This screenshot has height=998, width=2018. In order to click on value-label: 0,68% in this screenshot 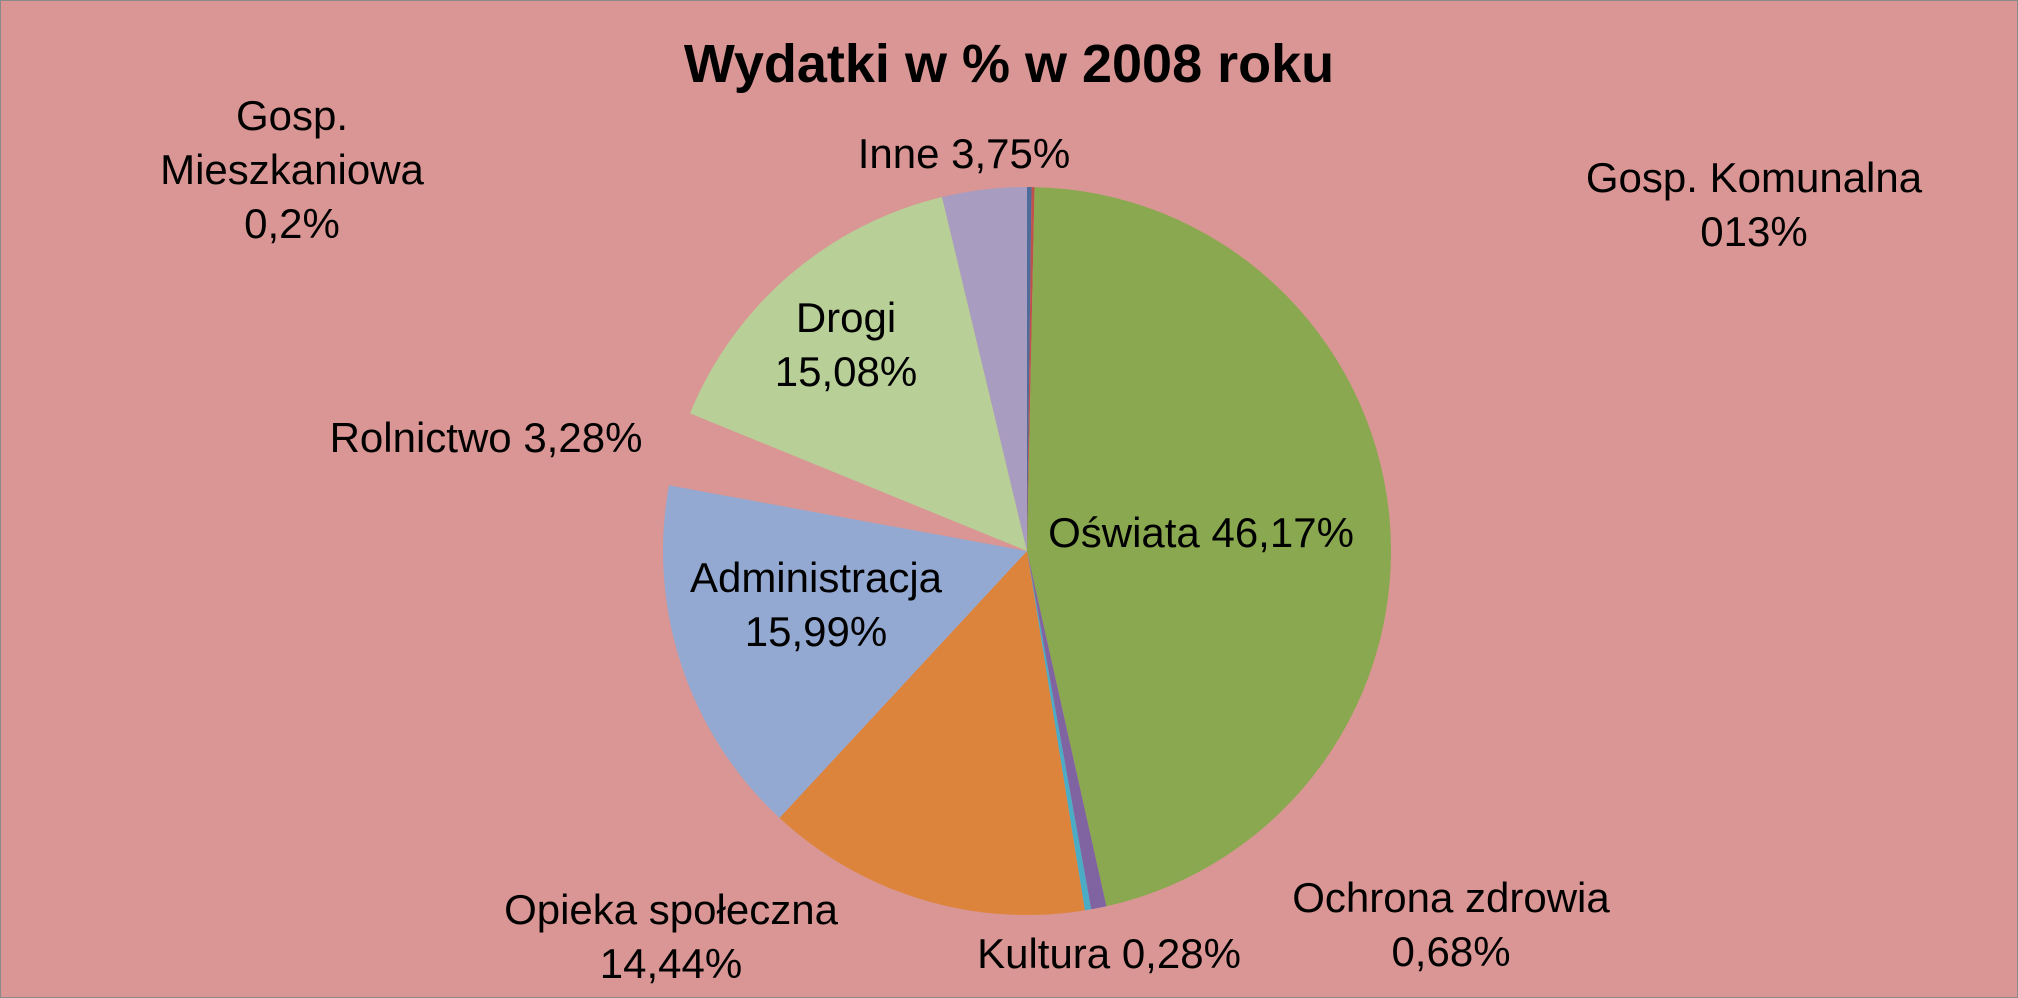, I will do `click(1451, 951)`.